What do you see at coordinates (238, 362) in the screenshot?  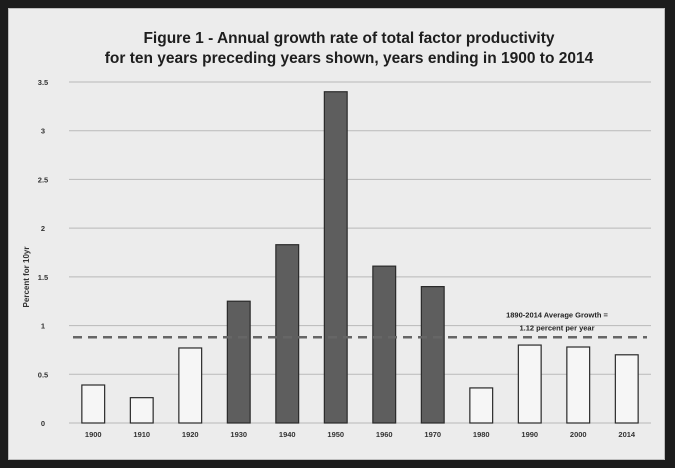 I see `bar-1930` at bounding box center [238, 362].